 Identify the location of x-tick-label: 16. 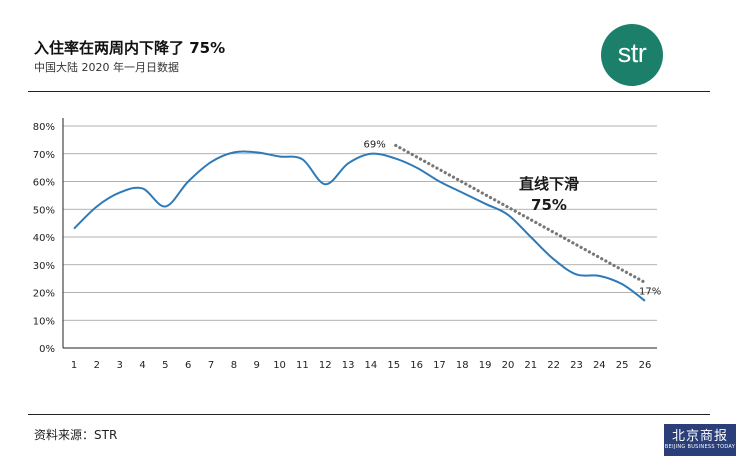
(416, 365).